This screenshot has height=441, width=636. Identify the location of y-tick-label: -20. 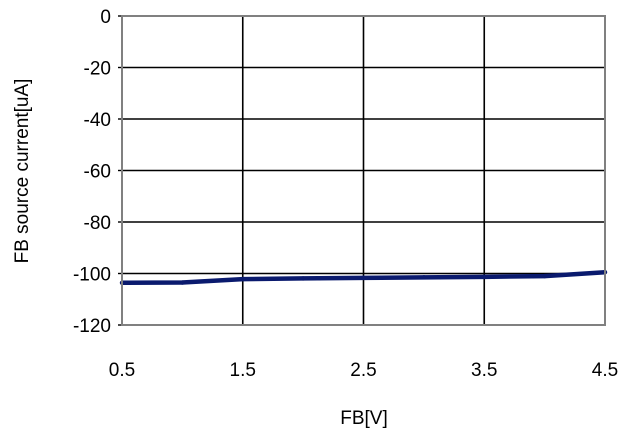
(97, 69).